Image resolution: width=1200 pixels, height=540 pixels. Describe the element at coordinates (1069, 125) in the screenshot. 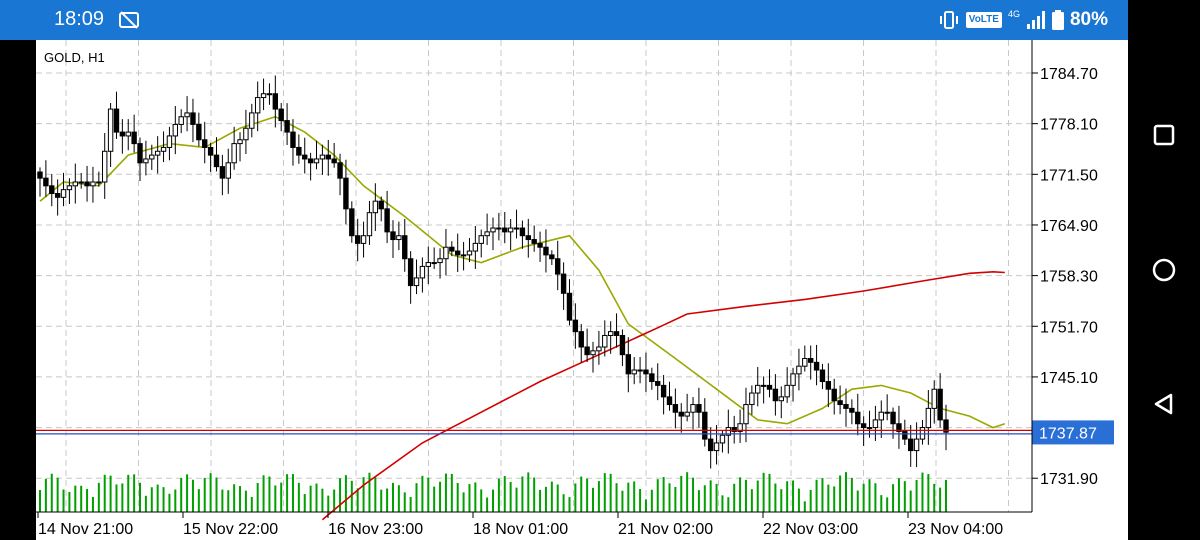

I see `price-axis-label: 1778.10` at that location.